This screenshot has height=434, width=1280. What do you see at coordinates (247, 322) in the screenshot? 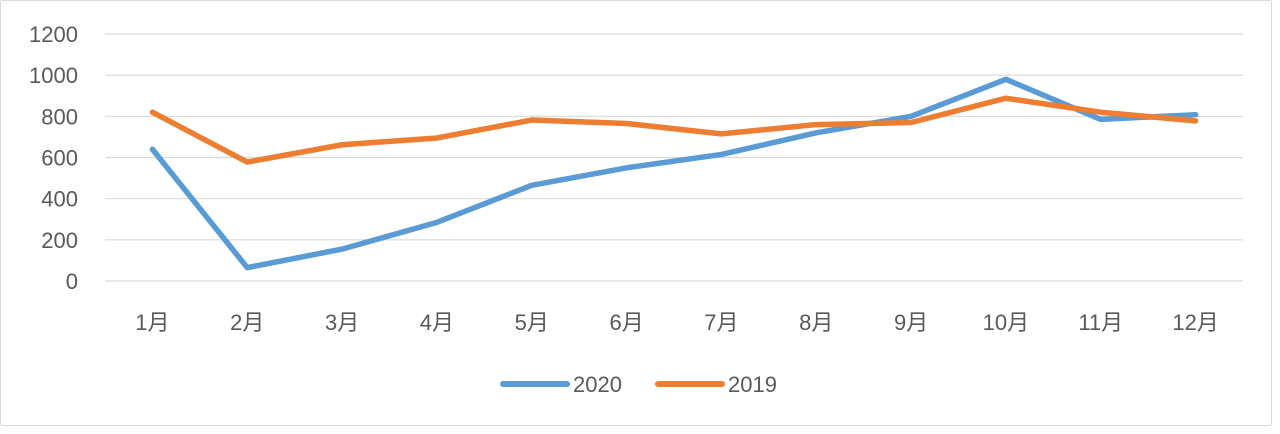
I see `x-tick-label: 2月` at bounding box center [247, 322].